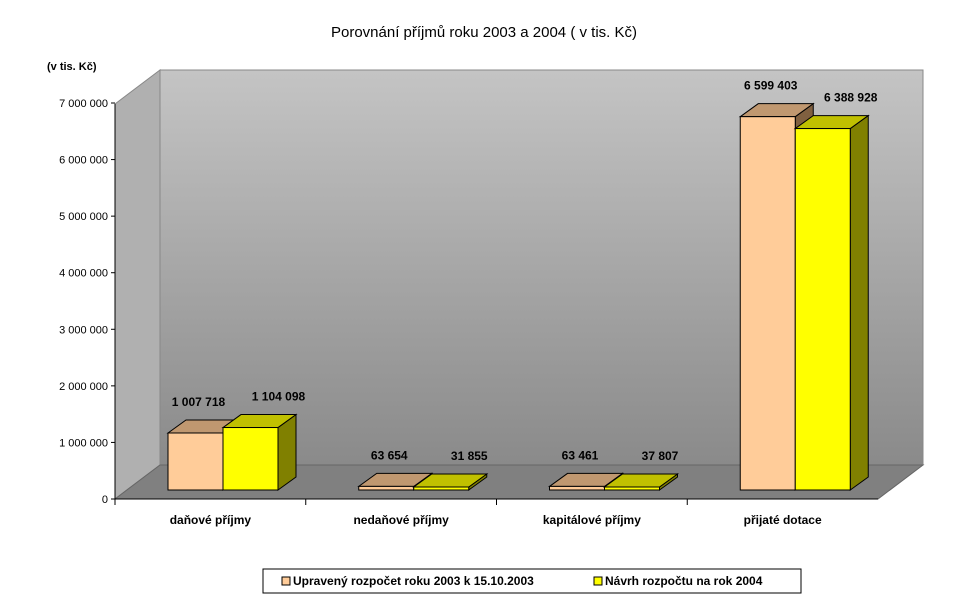 This screenshot has height=606, width=968. Describe the element at coordinates (660, 456) in the screenshot. I see `data-label: 37 807` at that location.